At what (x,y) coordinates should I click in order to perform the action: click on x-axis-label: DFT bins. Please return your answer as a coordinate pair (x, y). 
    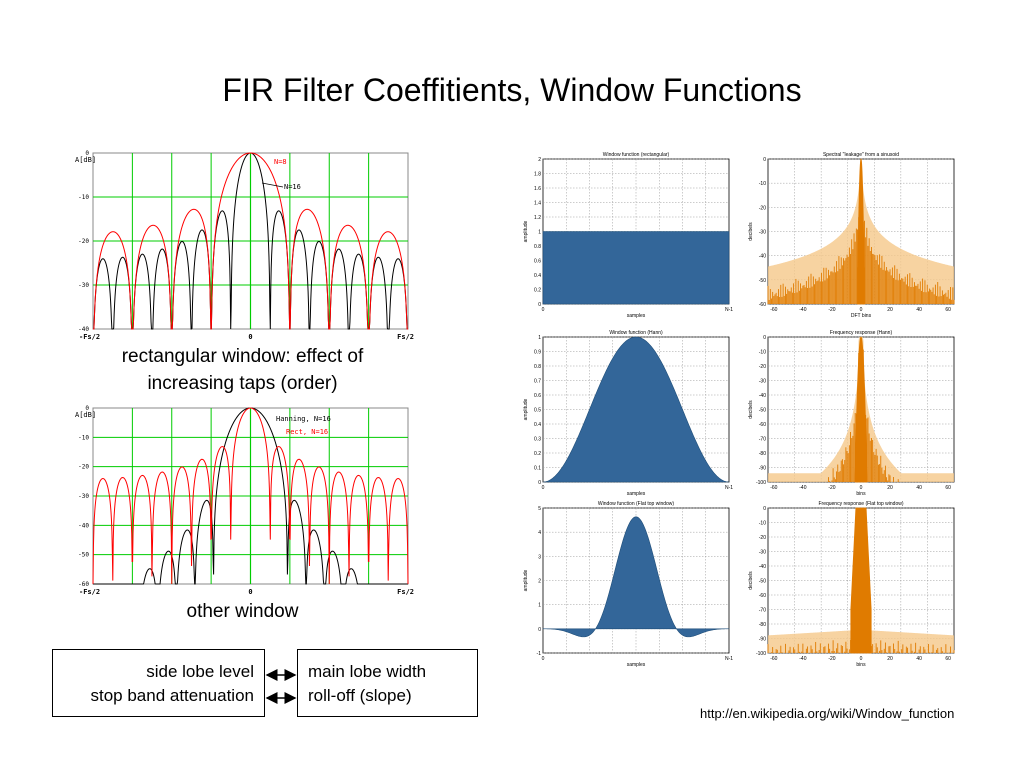
    Looking at the image, I should click on (861, 316).